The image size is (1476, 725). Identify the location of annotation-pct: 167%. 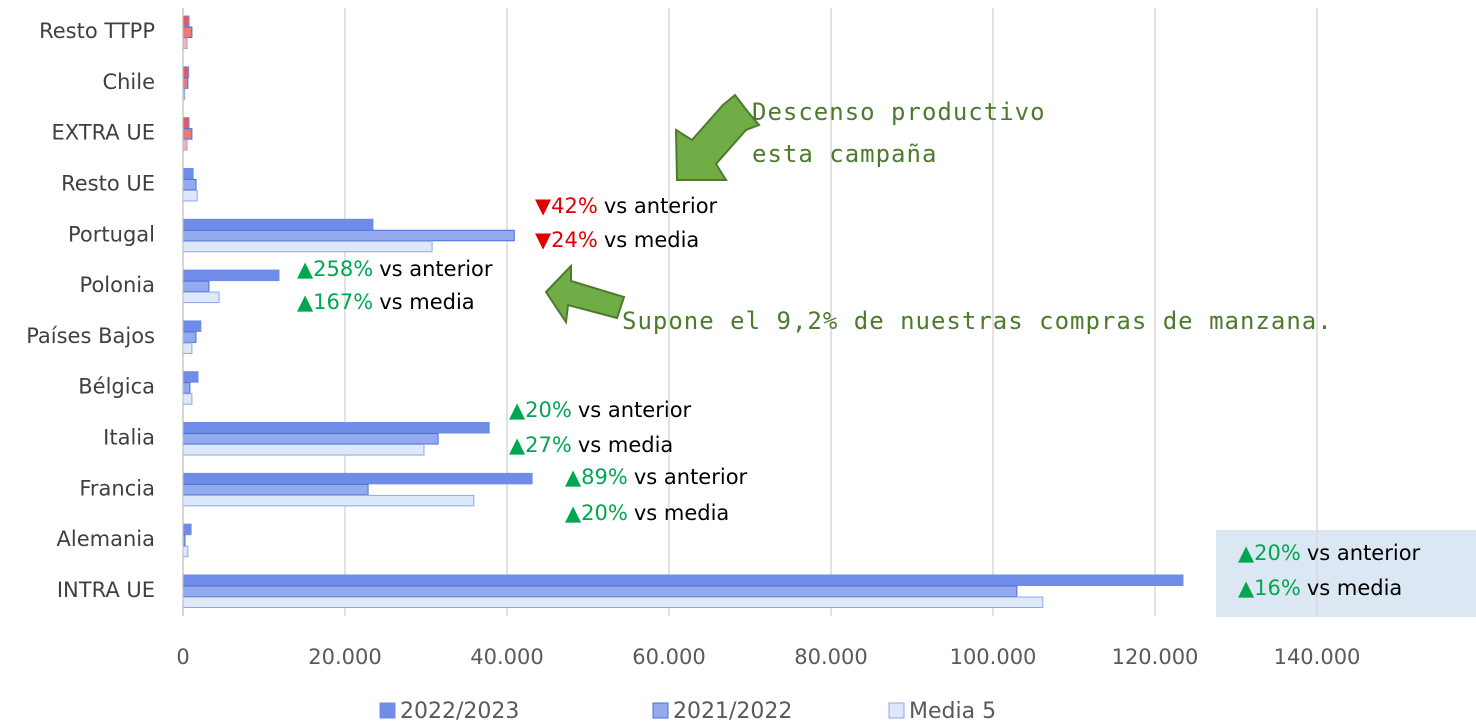
(343, 302).